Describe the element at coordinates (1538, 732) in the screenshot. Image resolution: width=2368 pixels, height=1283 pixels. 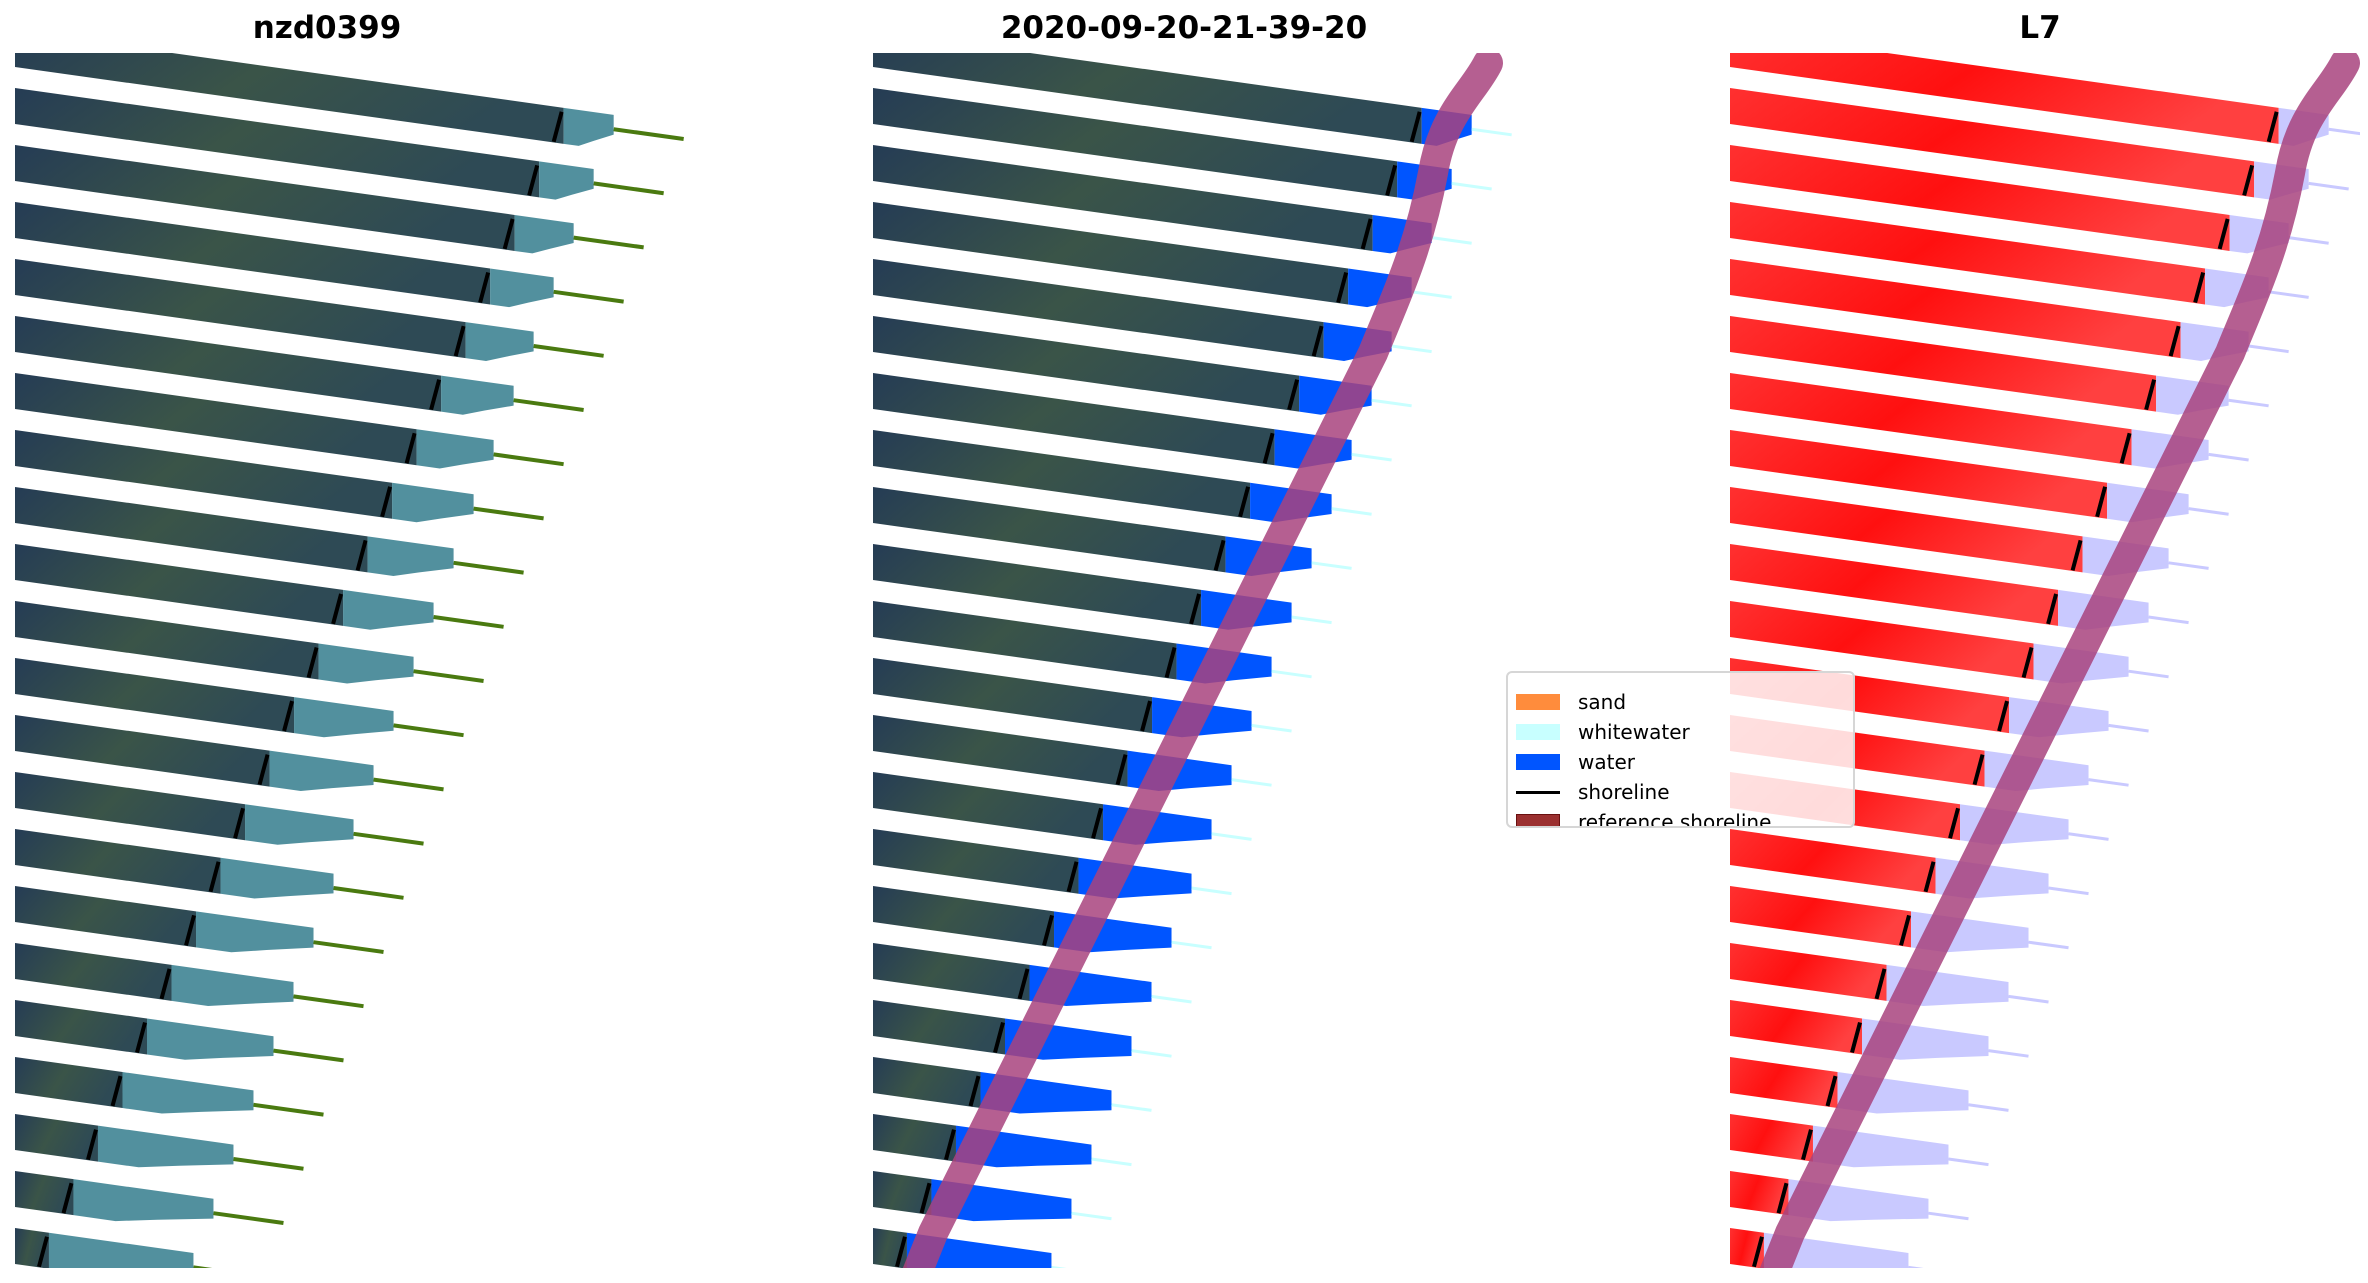
I see `whitewater-swatch` at that location.